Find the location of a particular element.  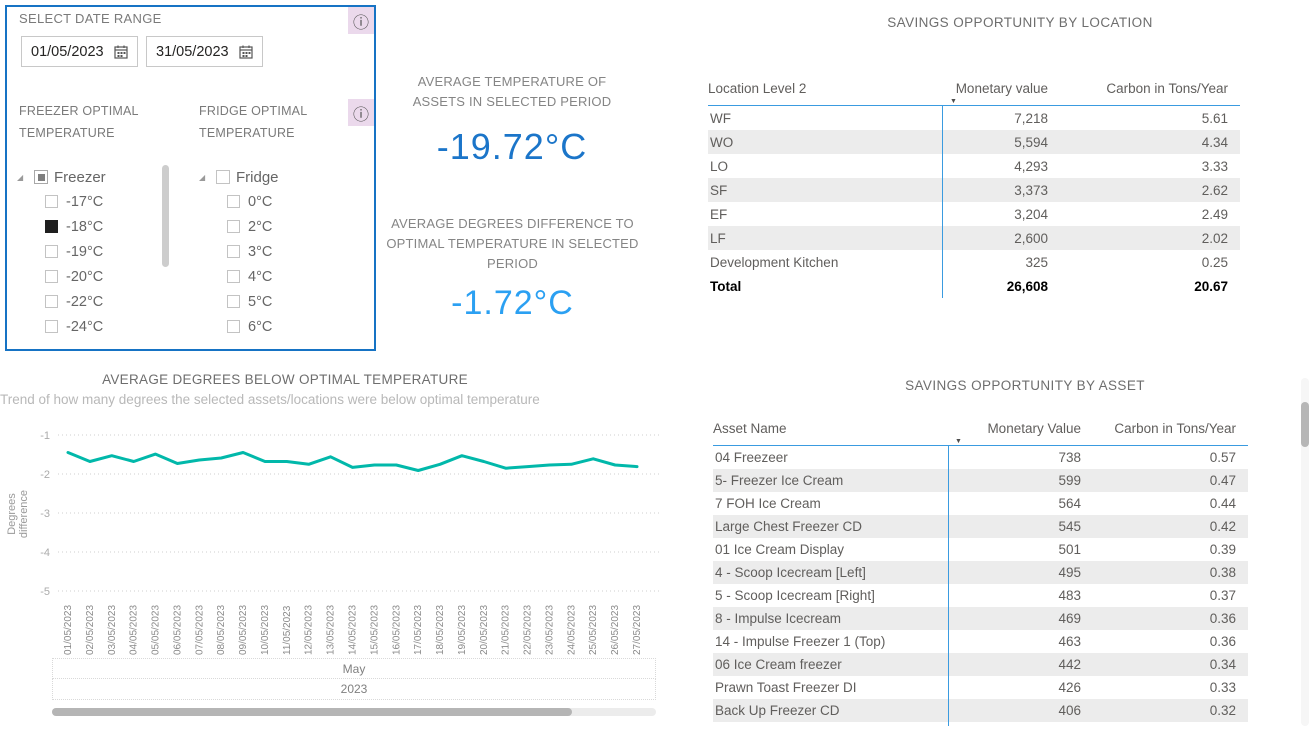

column-header-monetary: Monetary Value is located at coordinates (1034, 428).